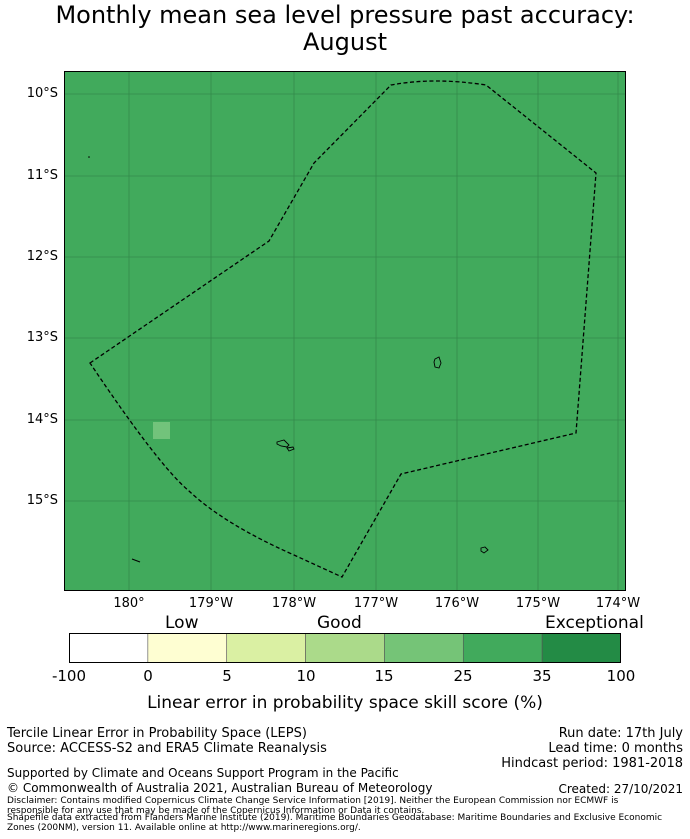  Describe the element at coordinates (227, 676) in the screenshot. I see `colorbar-tick: 5` at that location.